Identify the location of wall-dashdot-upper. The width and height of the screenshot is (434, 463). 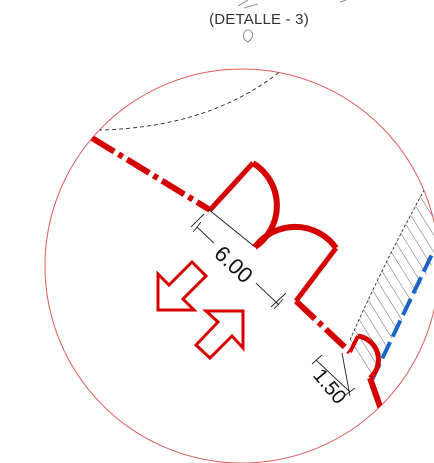
(151, 174).